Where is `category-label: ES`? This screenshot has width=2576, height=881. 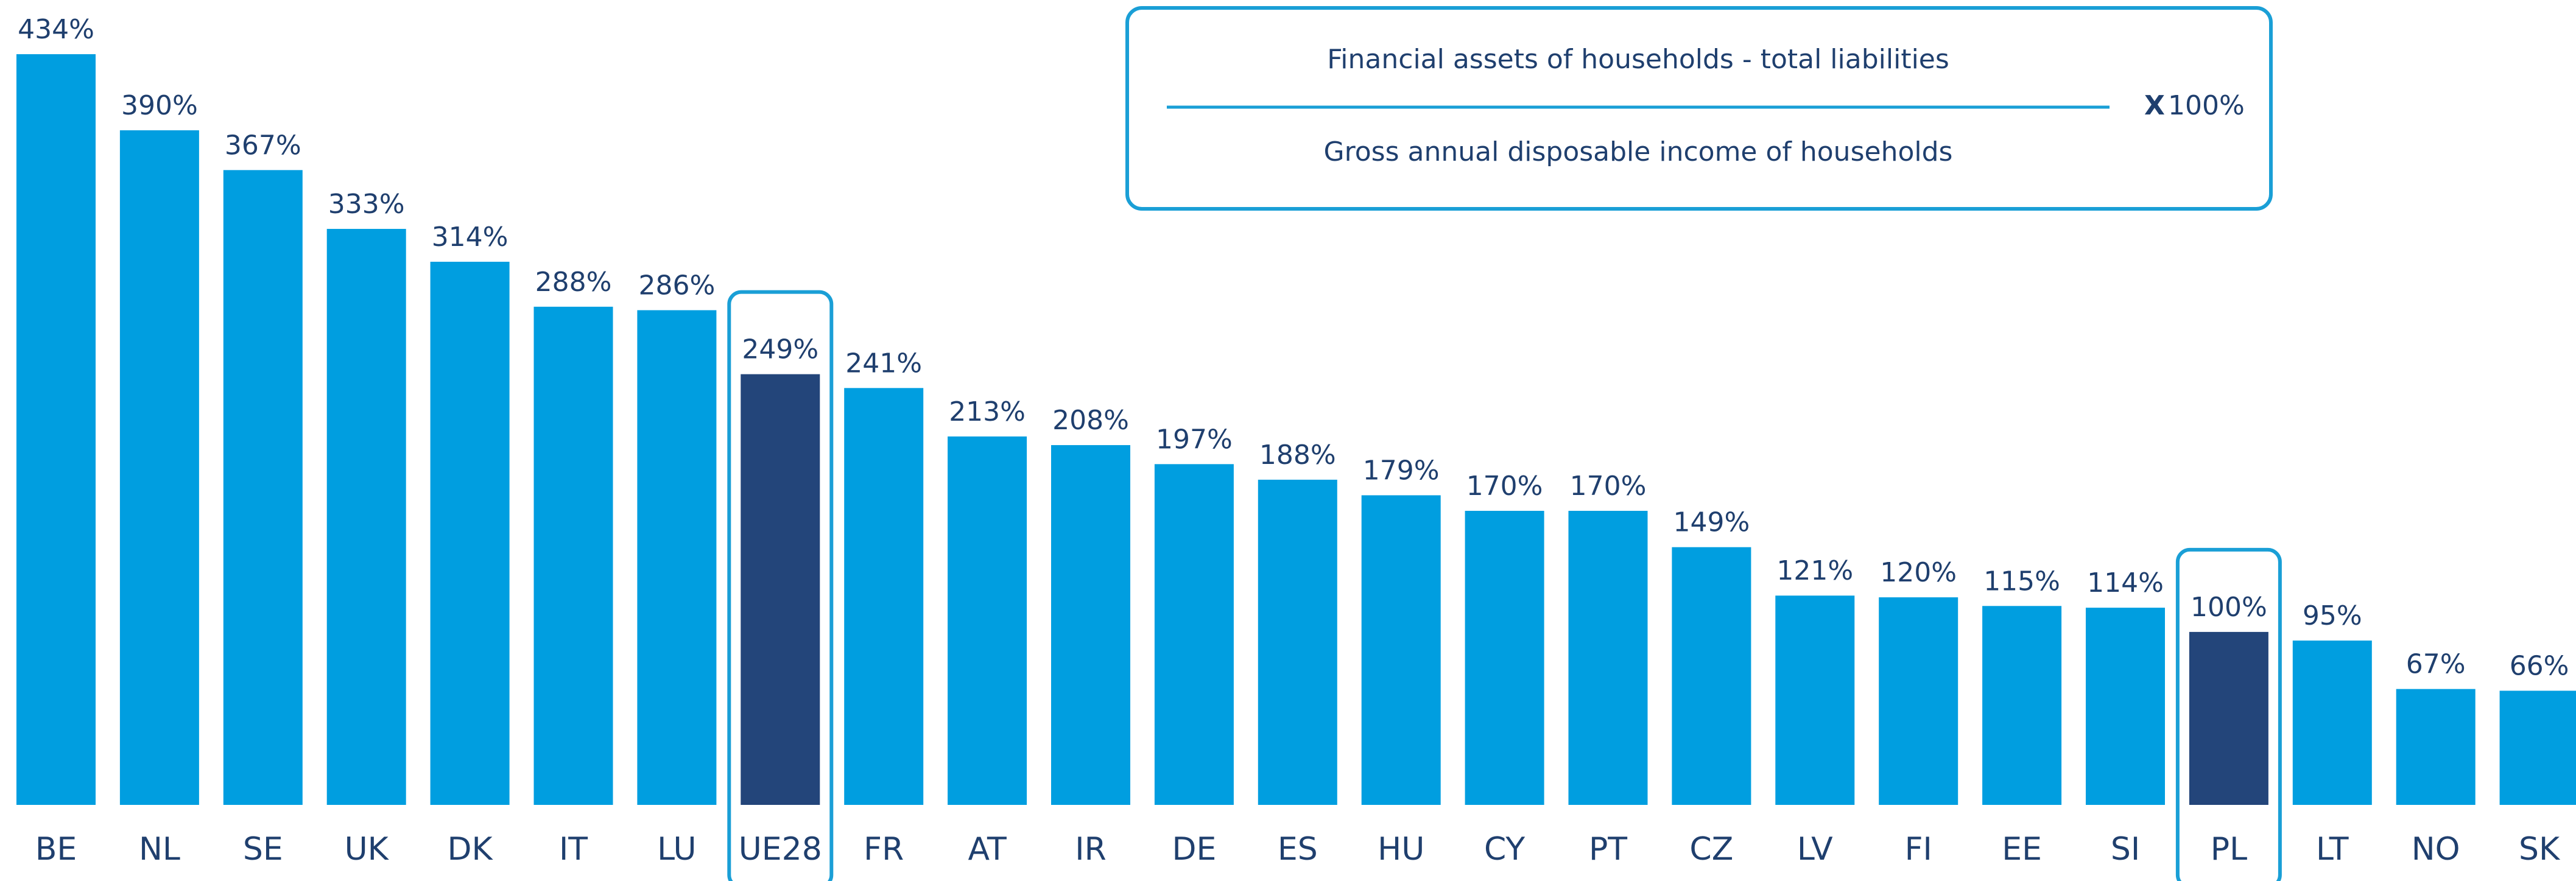
category-label: ES is located at coordinates (1298, 849).